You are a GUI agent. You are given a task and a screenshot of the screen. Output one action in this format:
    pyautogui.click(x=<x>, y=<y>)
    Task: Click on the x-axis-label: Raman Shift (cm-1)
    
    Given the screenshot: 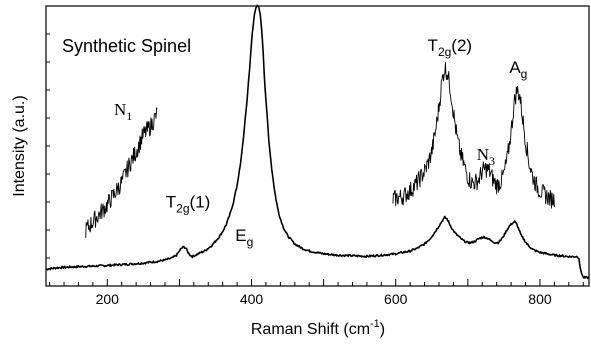 What is the action you would take?
    pyautogui.click(x=318, y=328)
    